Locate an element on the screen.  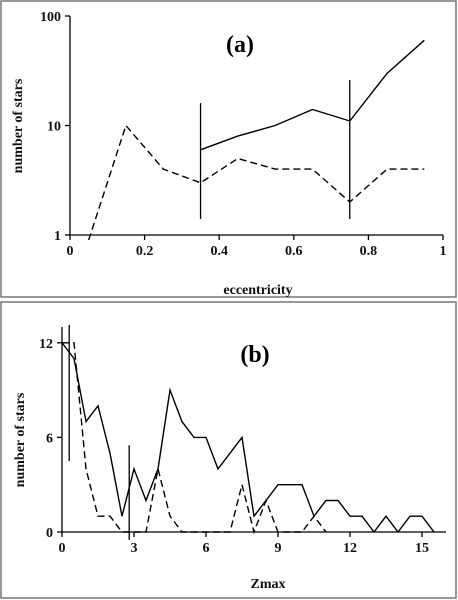
x-tick-label: 15 is located at coordinates (422, 548).